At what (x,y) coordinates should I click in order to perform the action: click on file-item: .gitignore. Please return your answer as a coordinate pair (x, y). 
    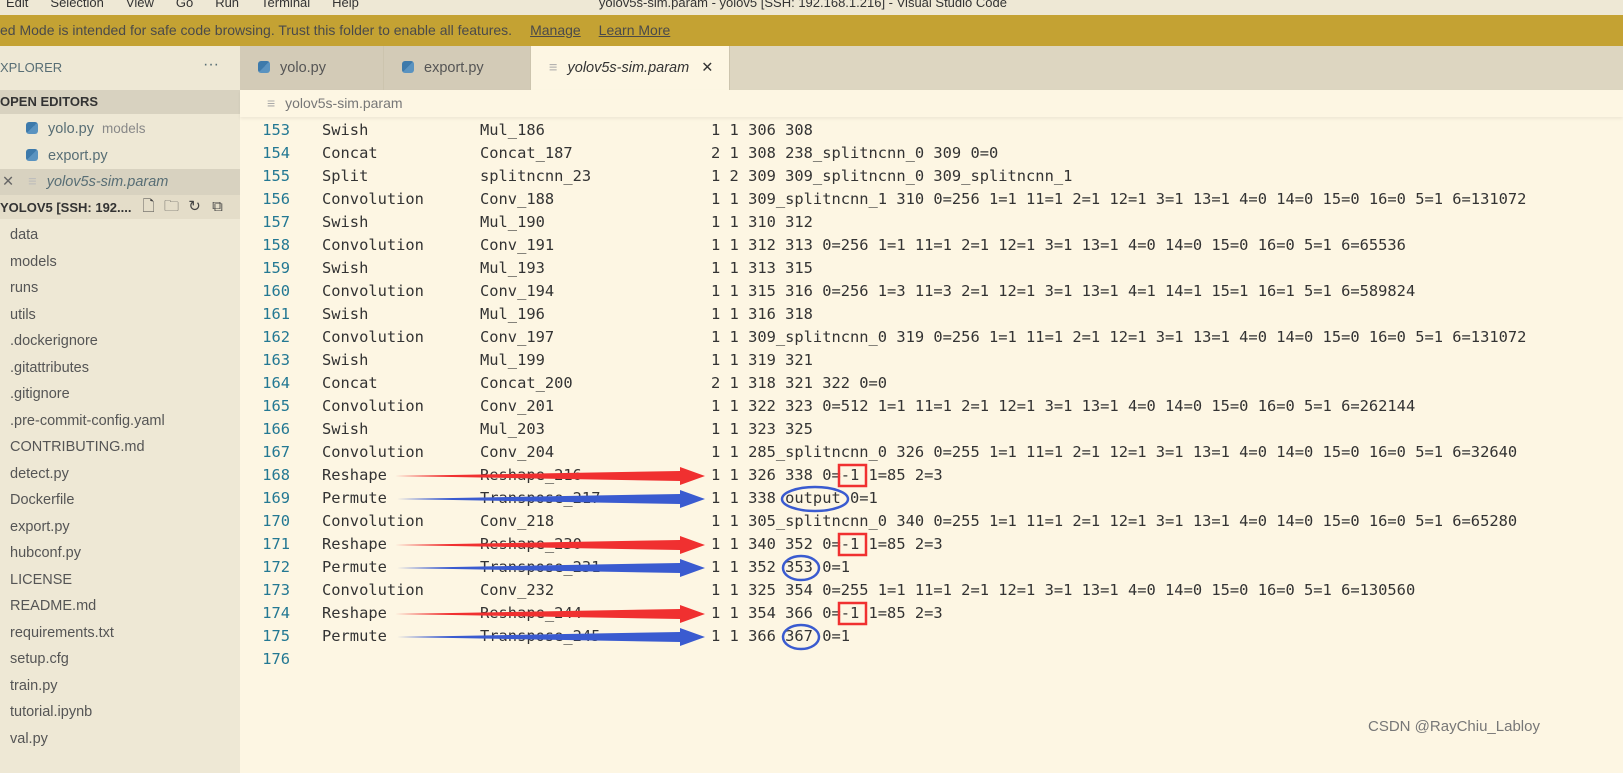
    Looking at the image, I should click on (40, 394).